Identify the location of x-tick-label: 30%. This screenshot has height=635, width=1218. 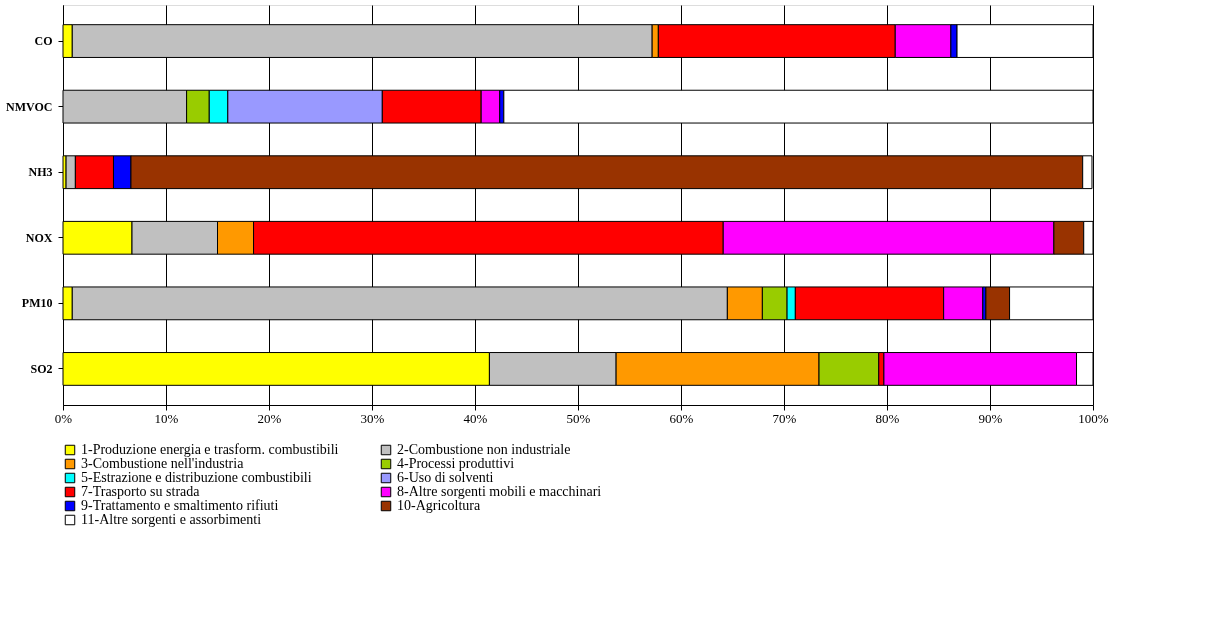
(372, 418).